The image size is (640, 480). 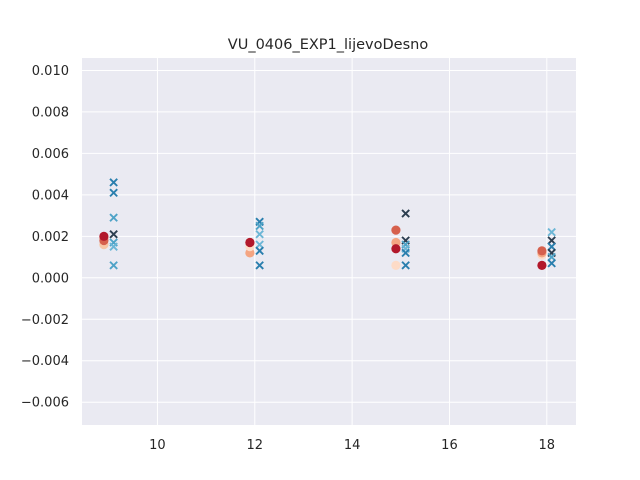 I want to click on y-tick-label: 0.010, so click(x=50, y=71).